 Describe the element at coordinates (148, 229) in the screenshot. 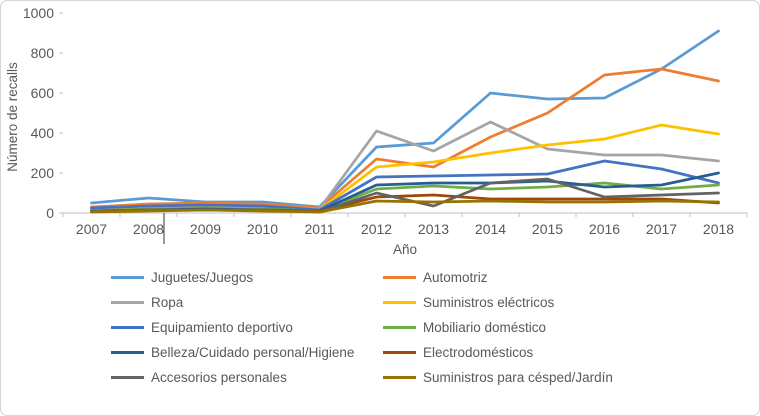

I see `x-tick-label: 2008` at that location.